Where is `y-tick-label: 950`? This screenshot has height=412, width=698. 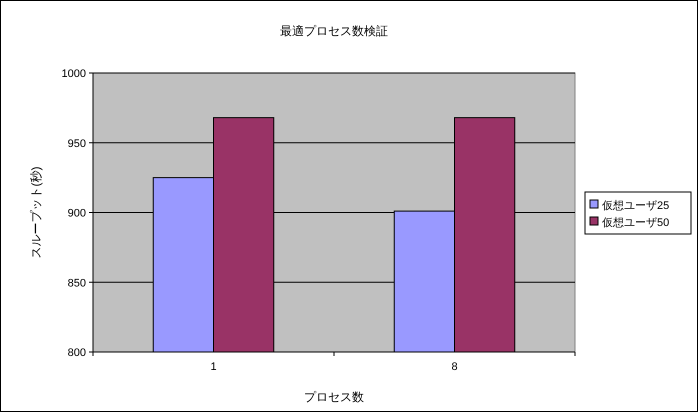
y-tick-label: 950 is located at coordinates (77, 144).